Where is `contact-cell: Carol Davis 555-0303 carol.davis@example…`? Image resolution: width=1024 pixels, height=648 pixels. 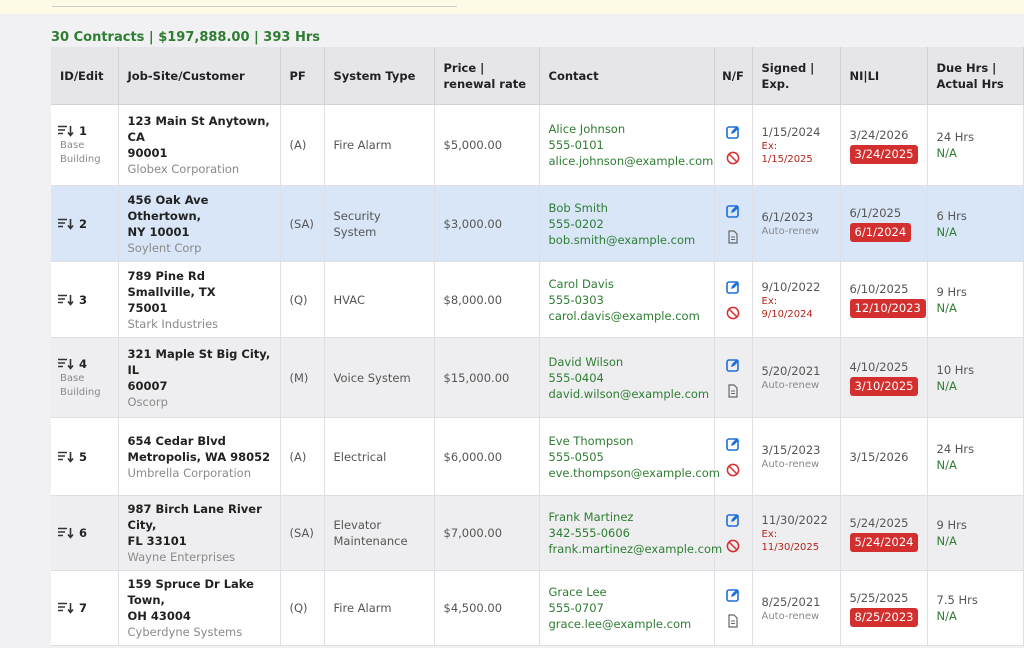
contact-cell: Carol Davis 555-0303 carol.davis@example… is located at coordinates (627, 299).